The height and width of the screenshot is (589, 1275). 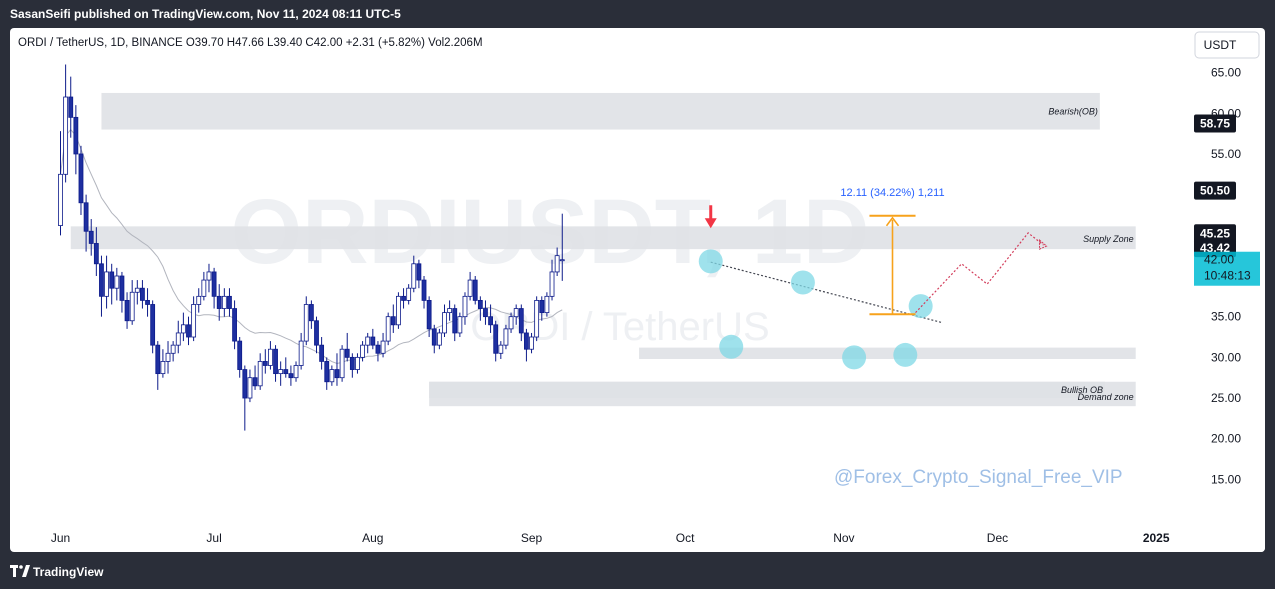 What do you see at coordinates (997, 538) in the screenshot?
I see `time-tick-label: Dec` at bounding box center [997, 538].